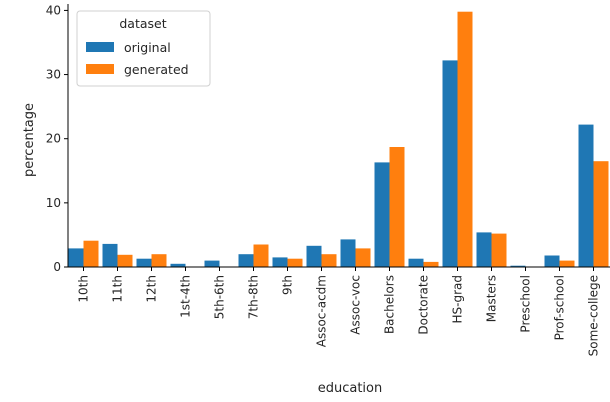 The height and width of the screenshot is (402, 610). I want to click on bar-generated-Assoc-acdm, so click(329, 260).